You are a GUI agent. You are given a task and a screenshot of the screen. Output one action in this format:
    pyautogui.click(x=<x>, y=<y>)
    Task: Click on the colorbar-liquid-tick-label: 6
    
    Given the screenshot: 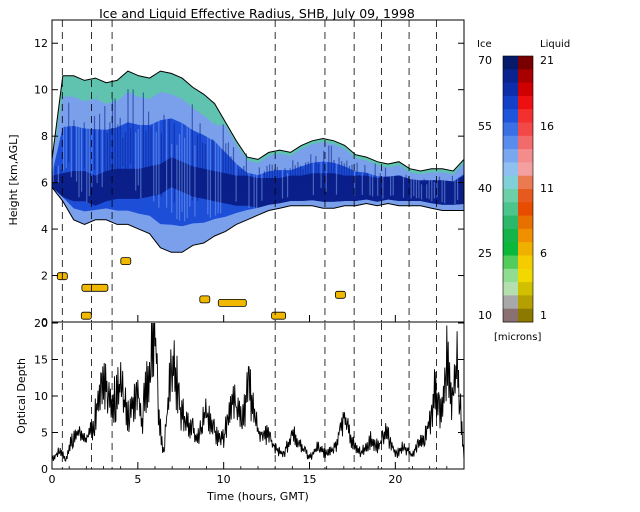 What is the action you would take?
    pyautogui.click(x=543, y=253)
    